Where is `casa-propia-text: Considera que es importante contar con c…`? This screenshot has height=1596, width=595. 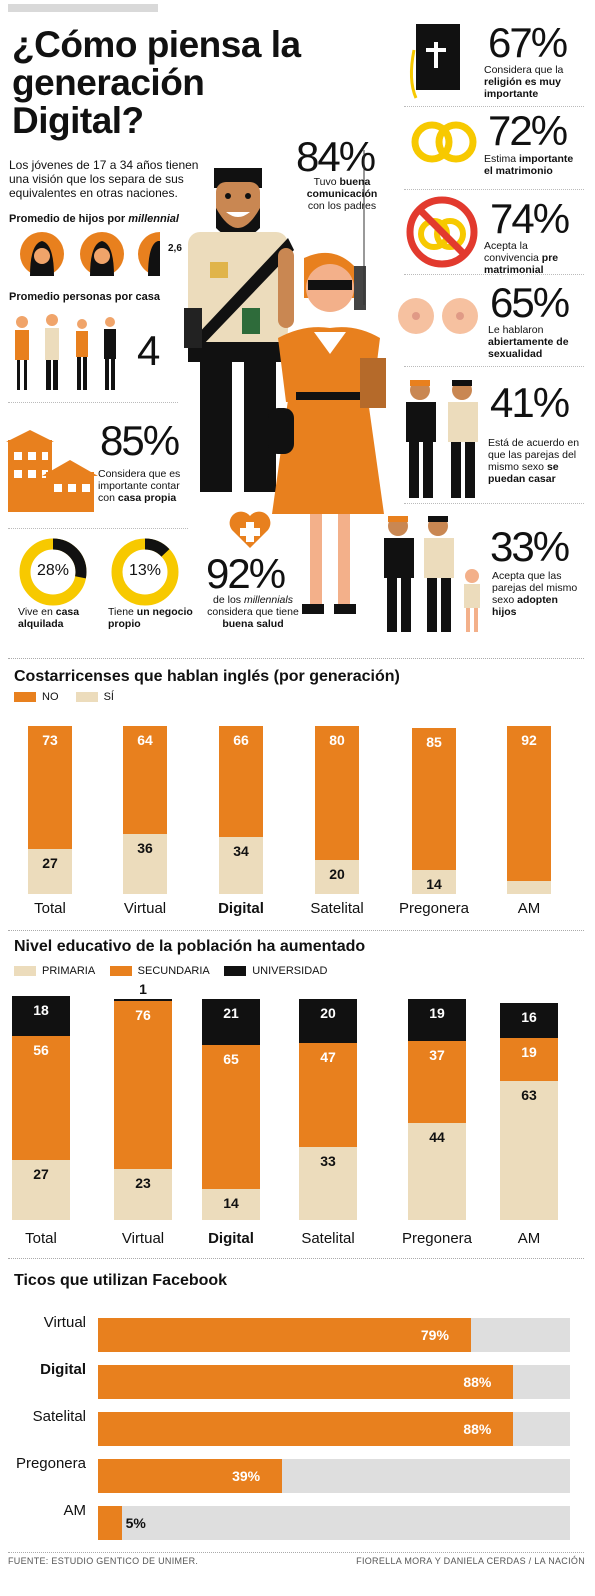
casa-propia-text: Considera que es importante contar con c… is located at coordinates (139, 486).